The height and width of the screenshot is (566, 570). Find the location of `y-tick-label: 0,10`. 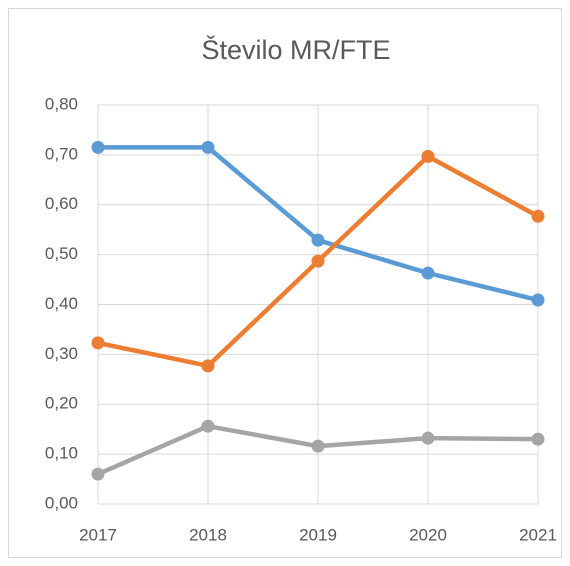

y-tick-label: 0,10 is located at coordinates (61, 453).